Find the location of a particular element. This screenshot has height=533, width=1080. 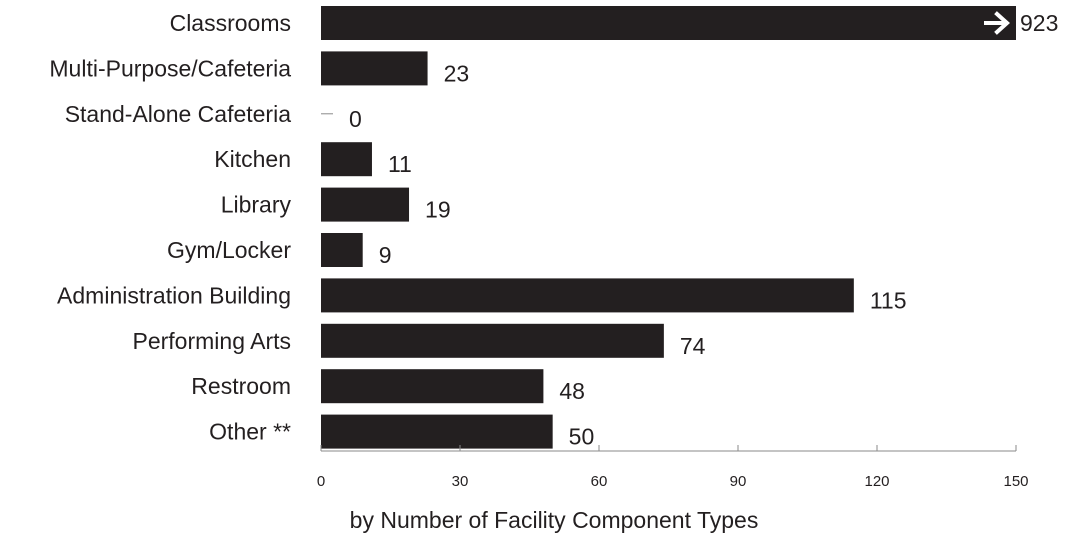

x-axis: 0 30 60 90 120 150 is located at coordinates (673, 467).